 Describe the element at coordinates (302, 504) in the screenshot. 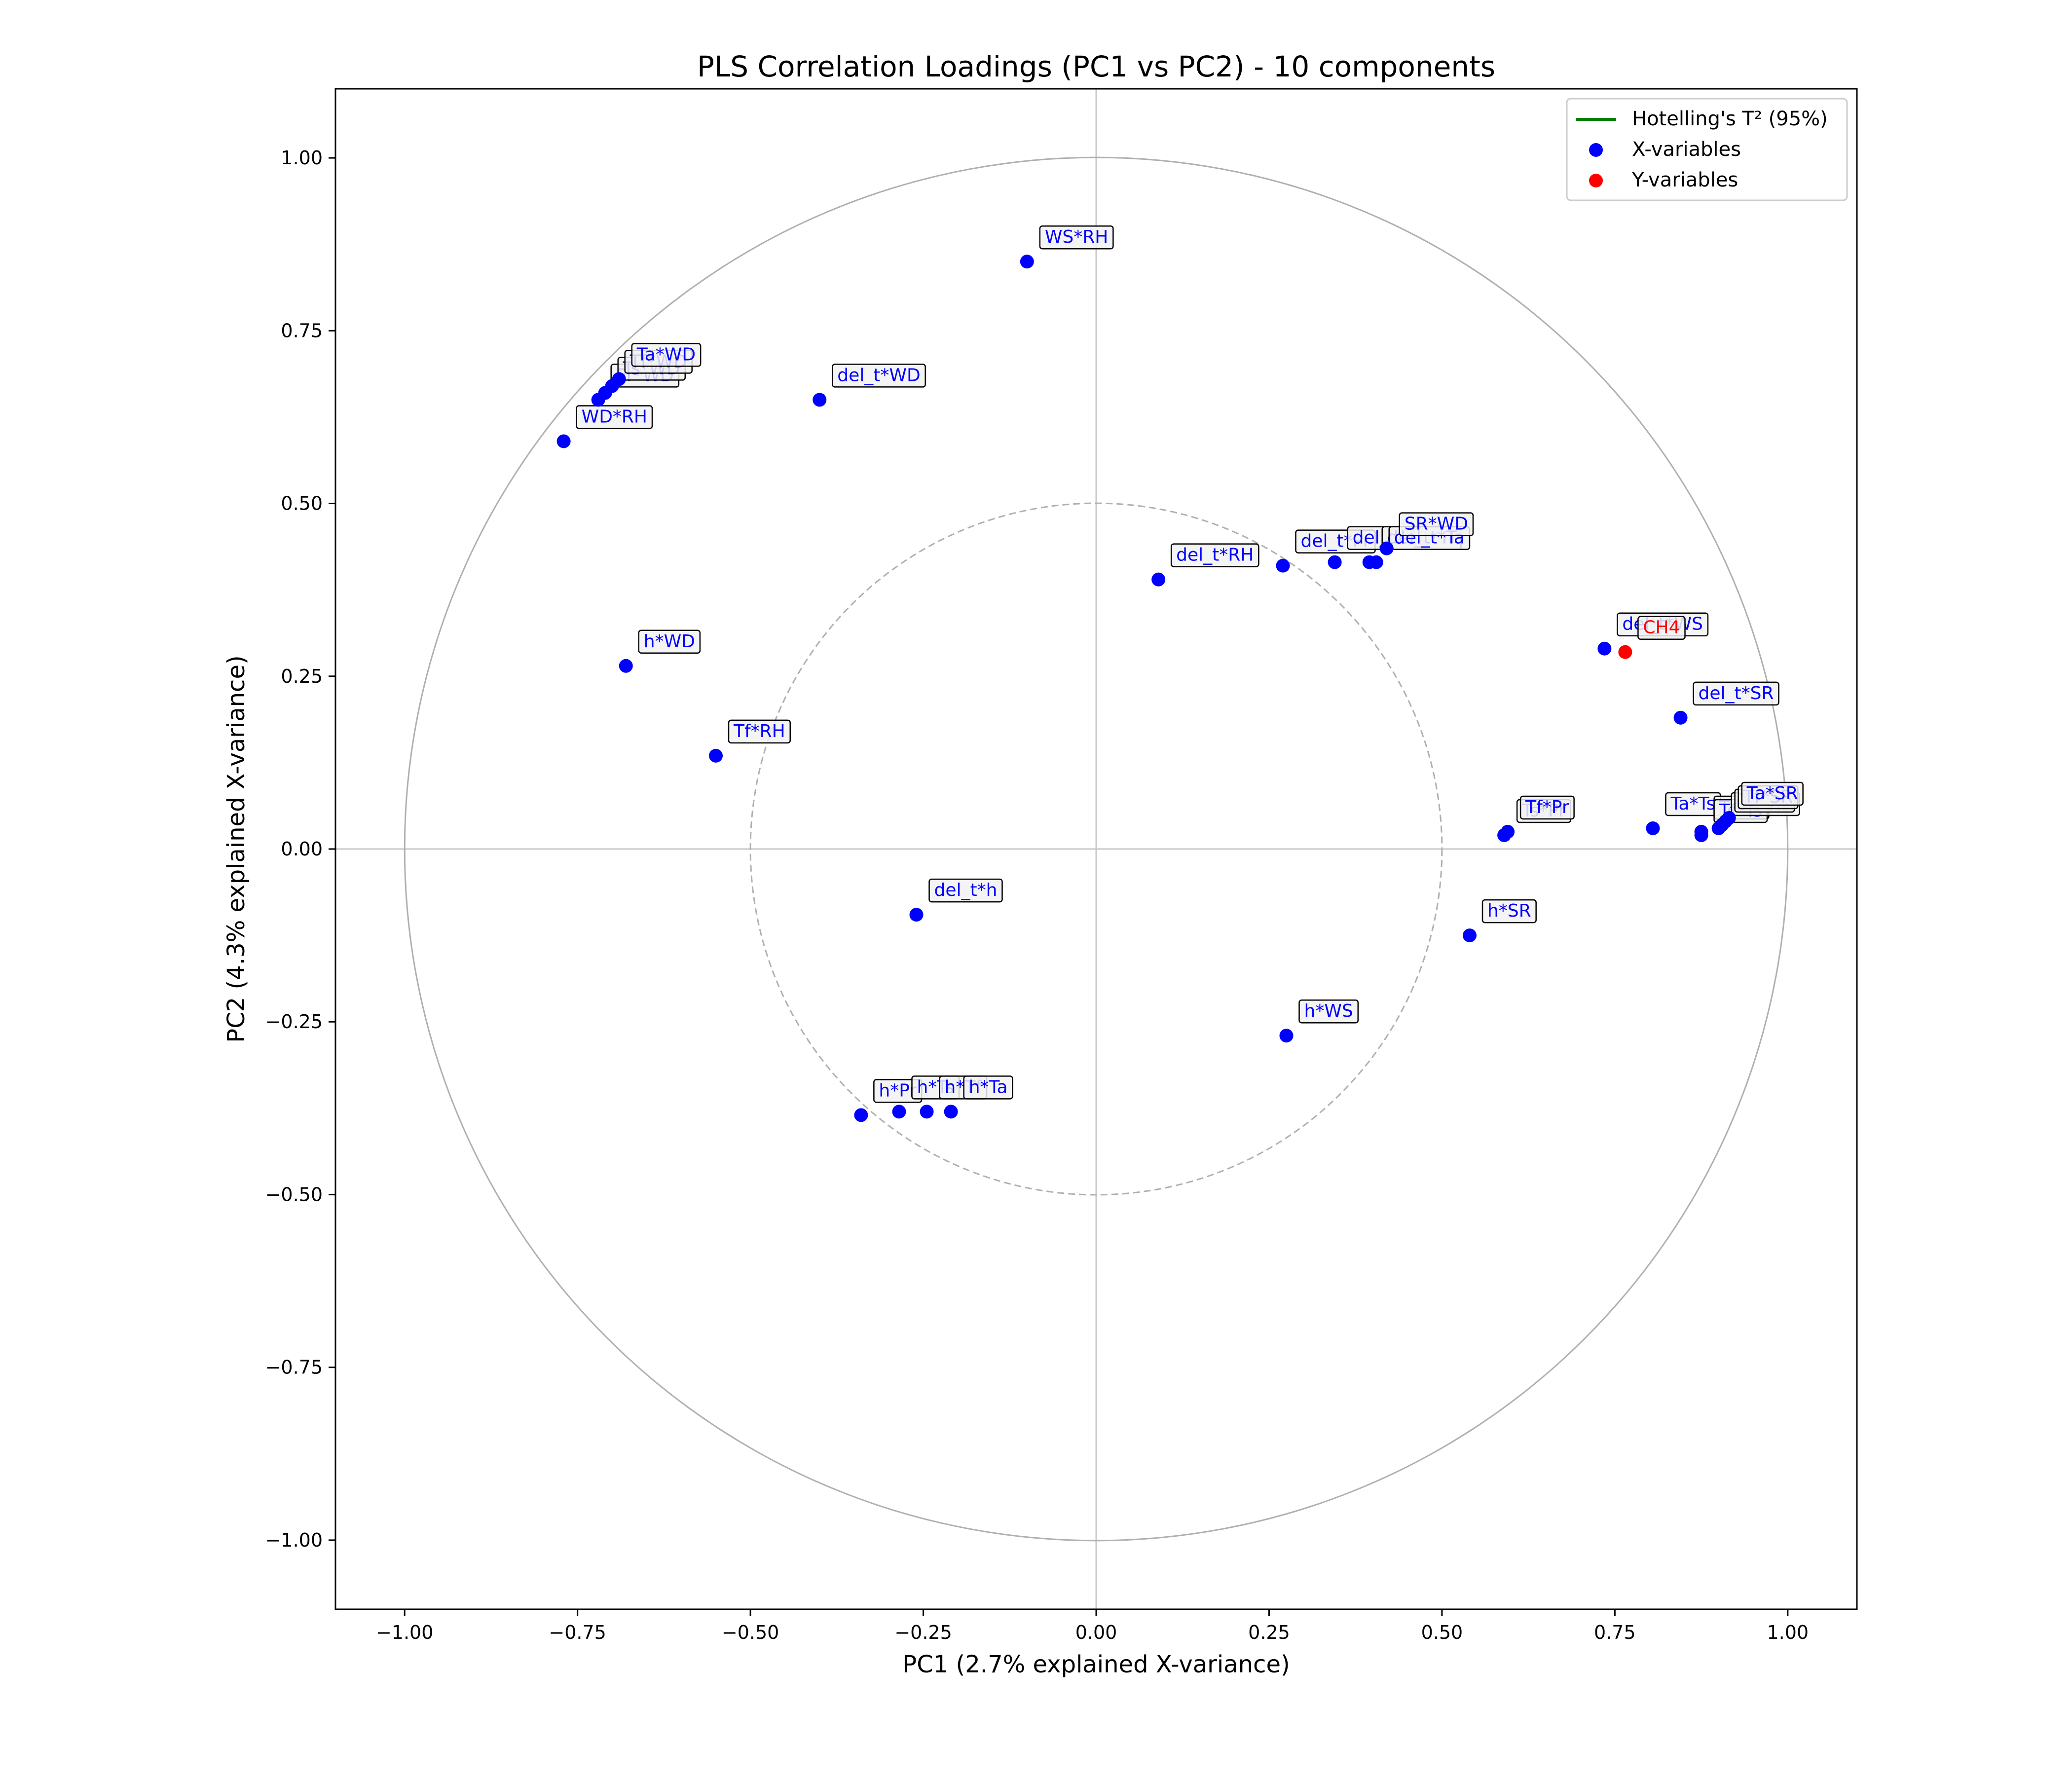

I see `y-tick-label: 0.50` at that location.